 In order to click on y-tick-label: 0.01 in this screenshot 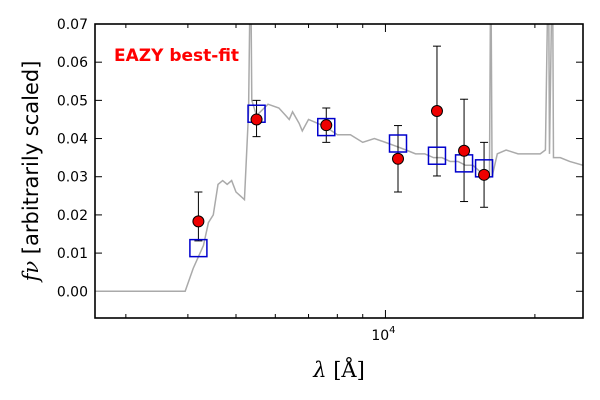, I will do `click(72, 254)`.